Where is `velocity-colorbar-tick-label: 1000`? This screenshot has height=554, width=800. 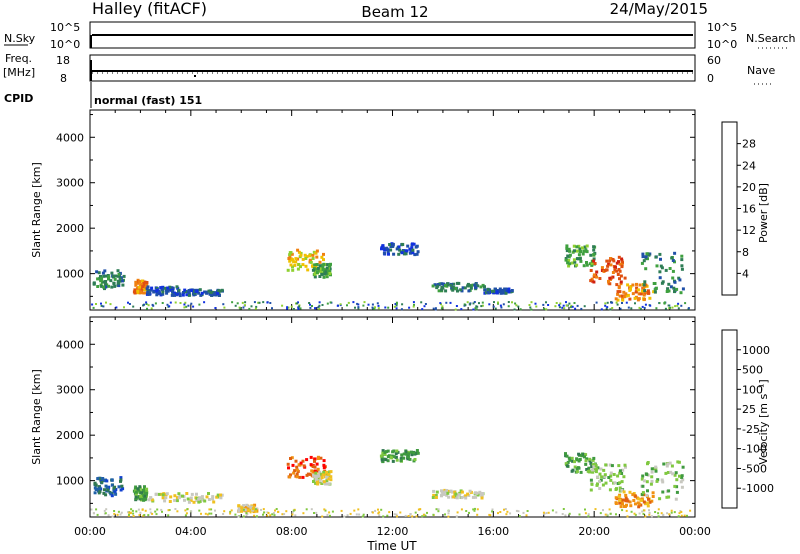 velocity-colorbar-tick-label: 1000 is located at coordinates (756, 350).